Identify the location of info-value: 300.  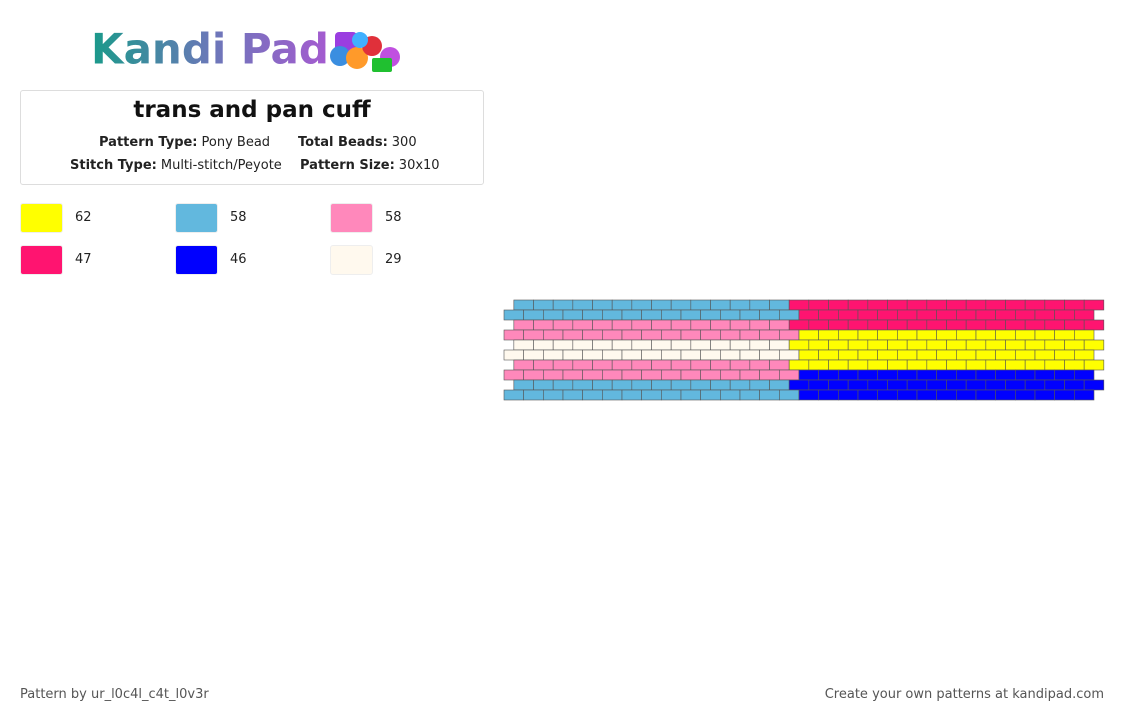
(404, 142).